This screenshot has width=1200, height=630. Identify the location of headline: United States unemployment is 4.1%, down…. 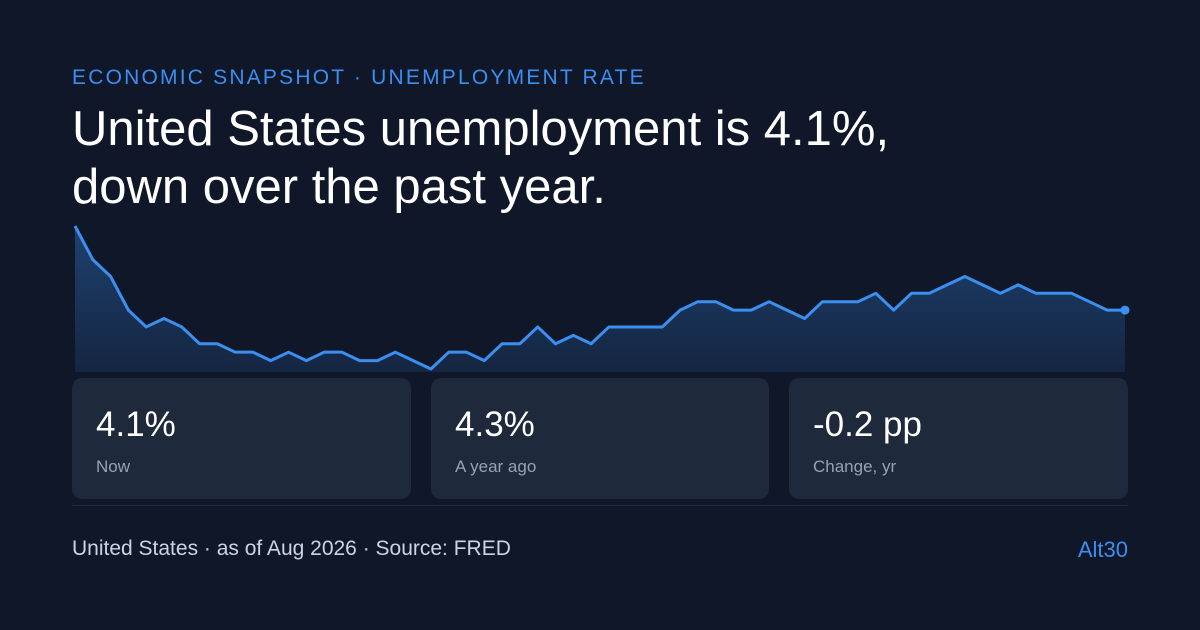
(480, 158).